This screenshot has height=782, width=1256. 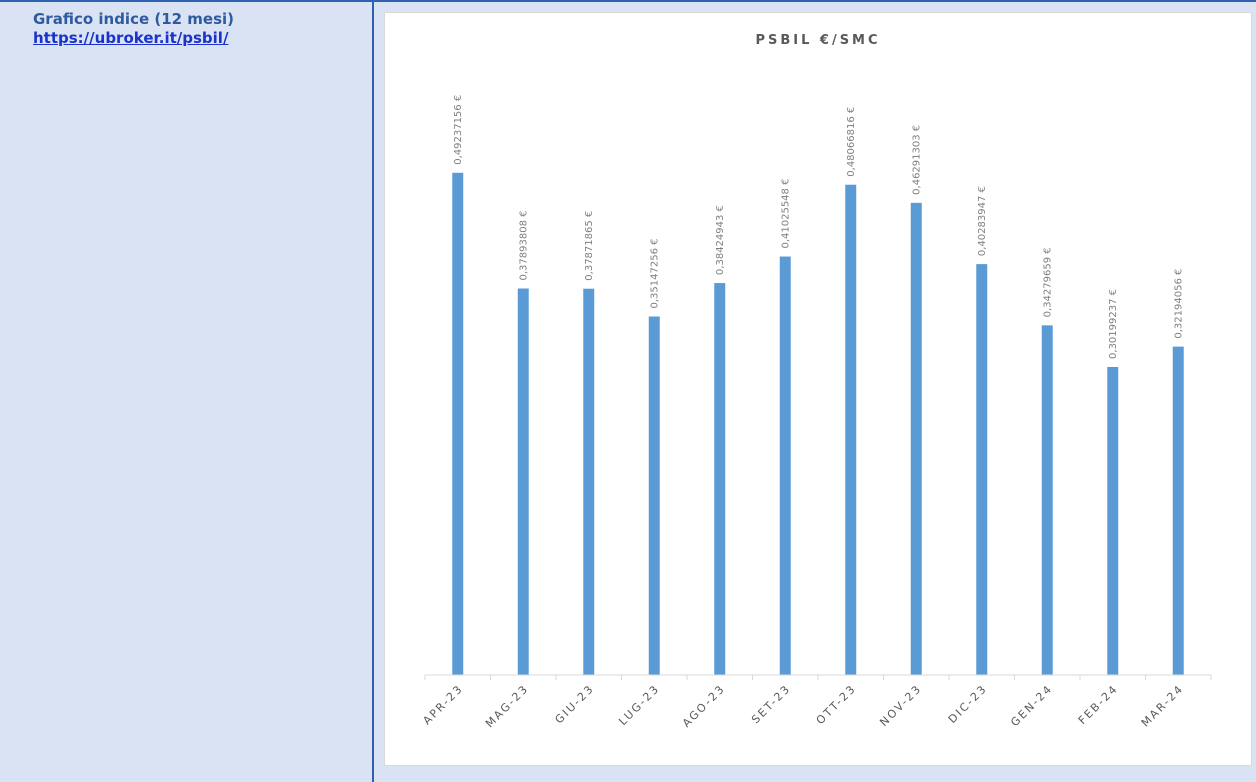 What do you see at coordinates (1098, 704) in the screenshot?
I see `category-label: FEB-24` at bounding box center [1098, 704].